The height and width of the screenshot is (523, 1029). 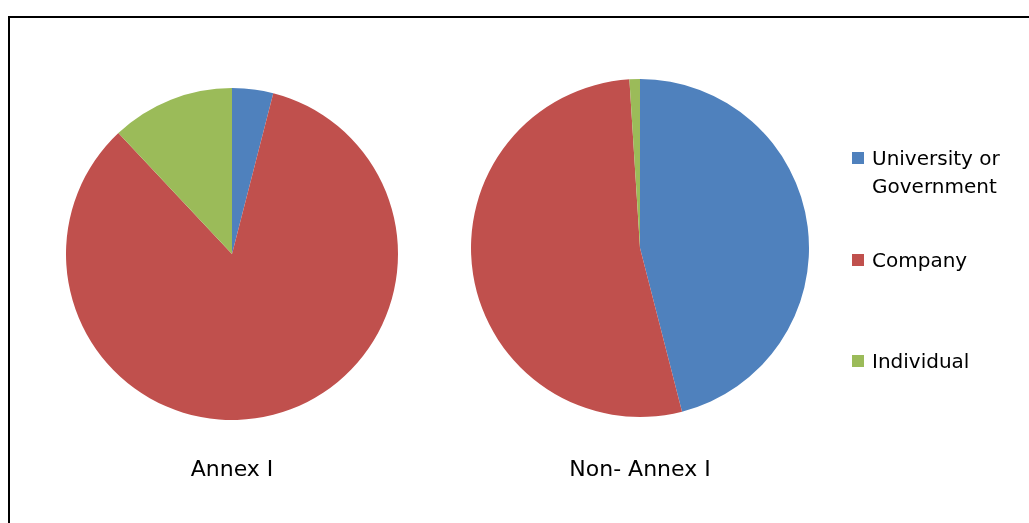 What do you see at coordinates (936, 172) in the screenshot?
I see `legend-label: University or Government` at bounding box center [936, 172].